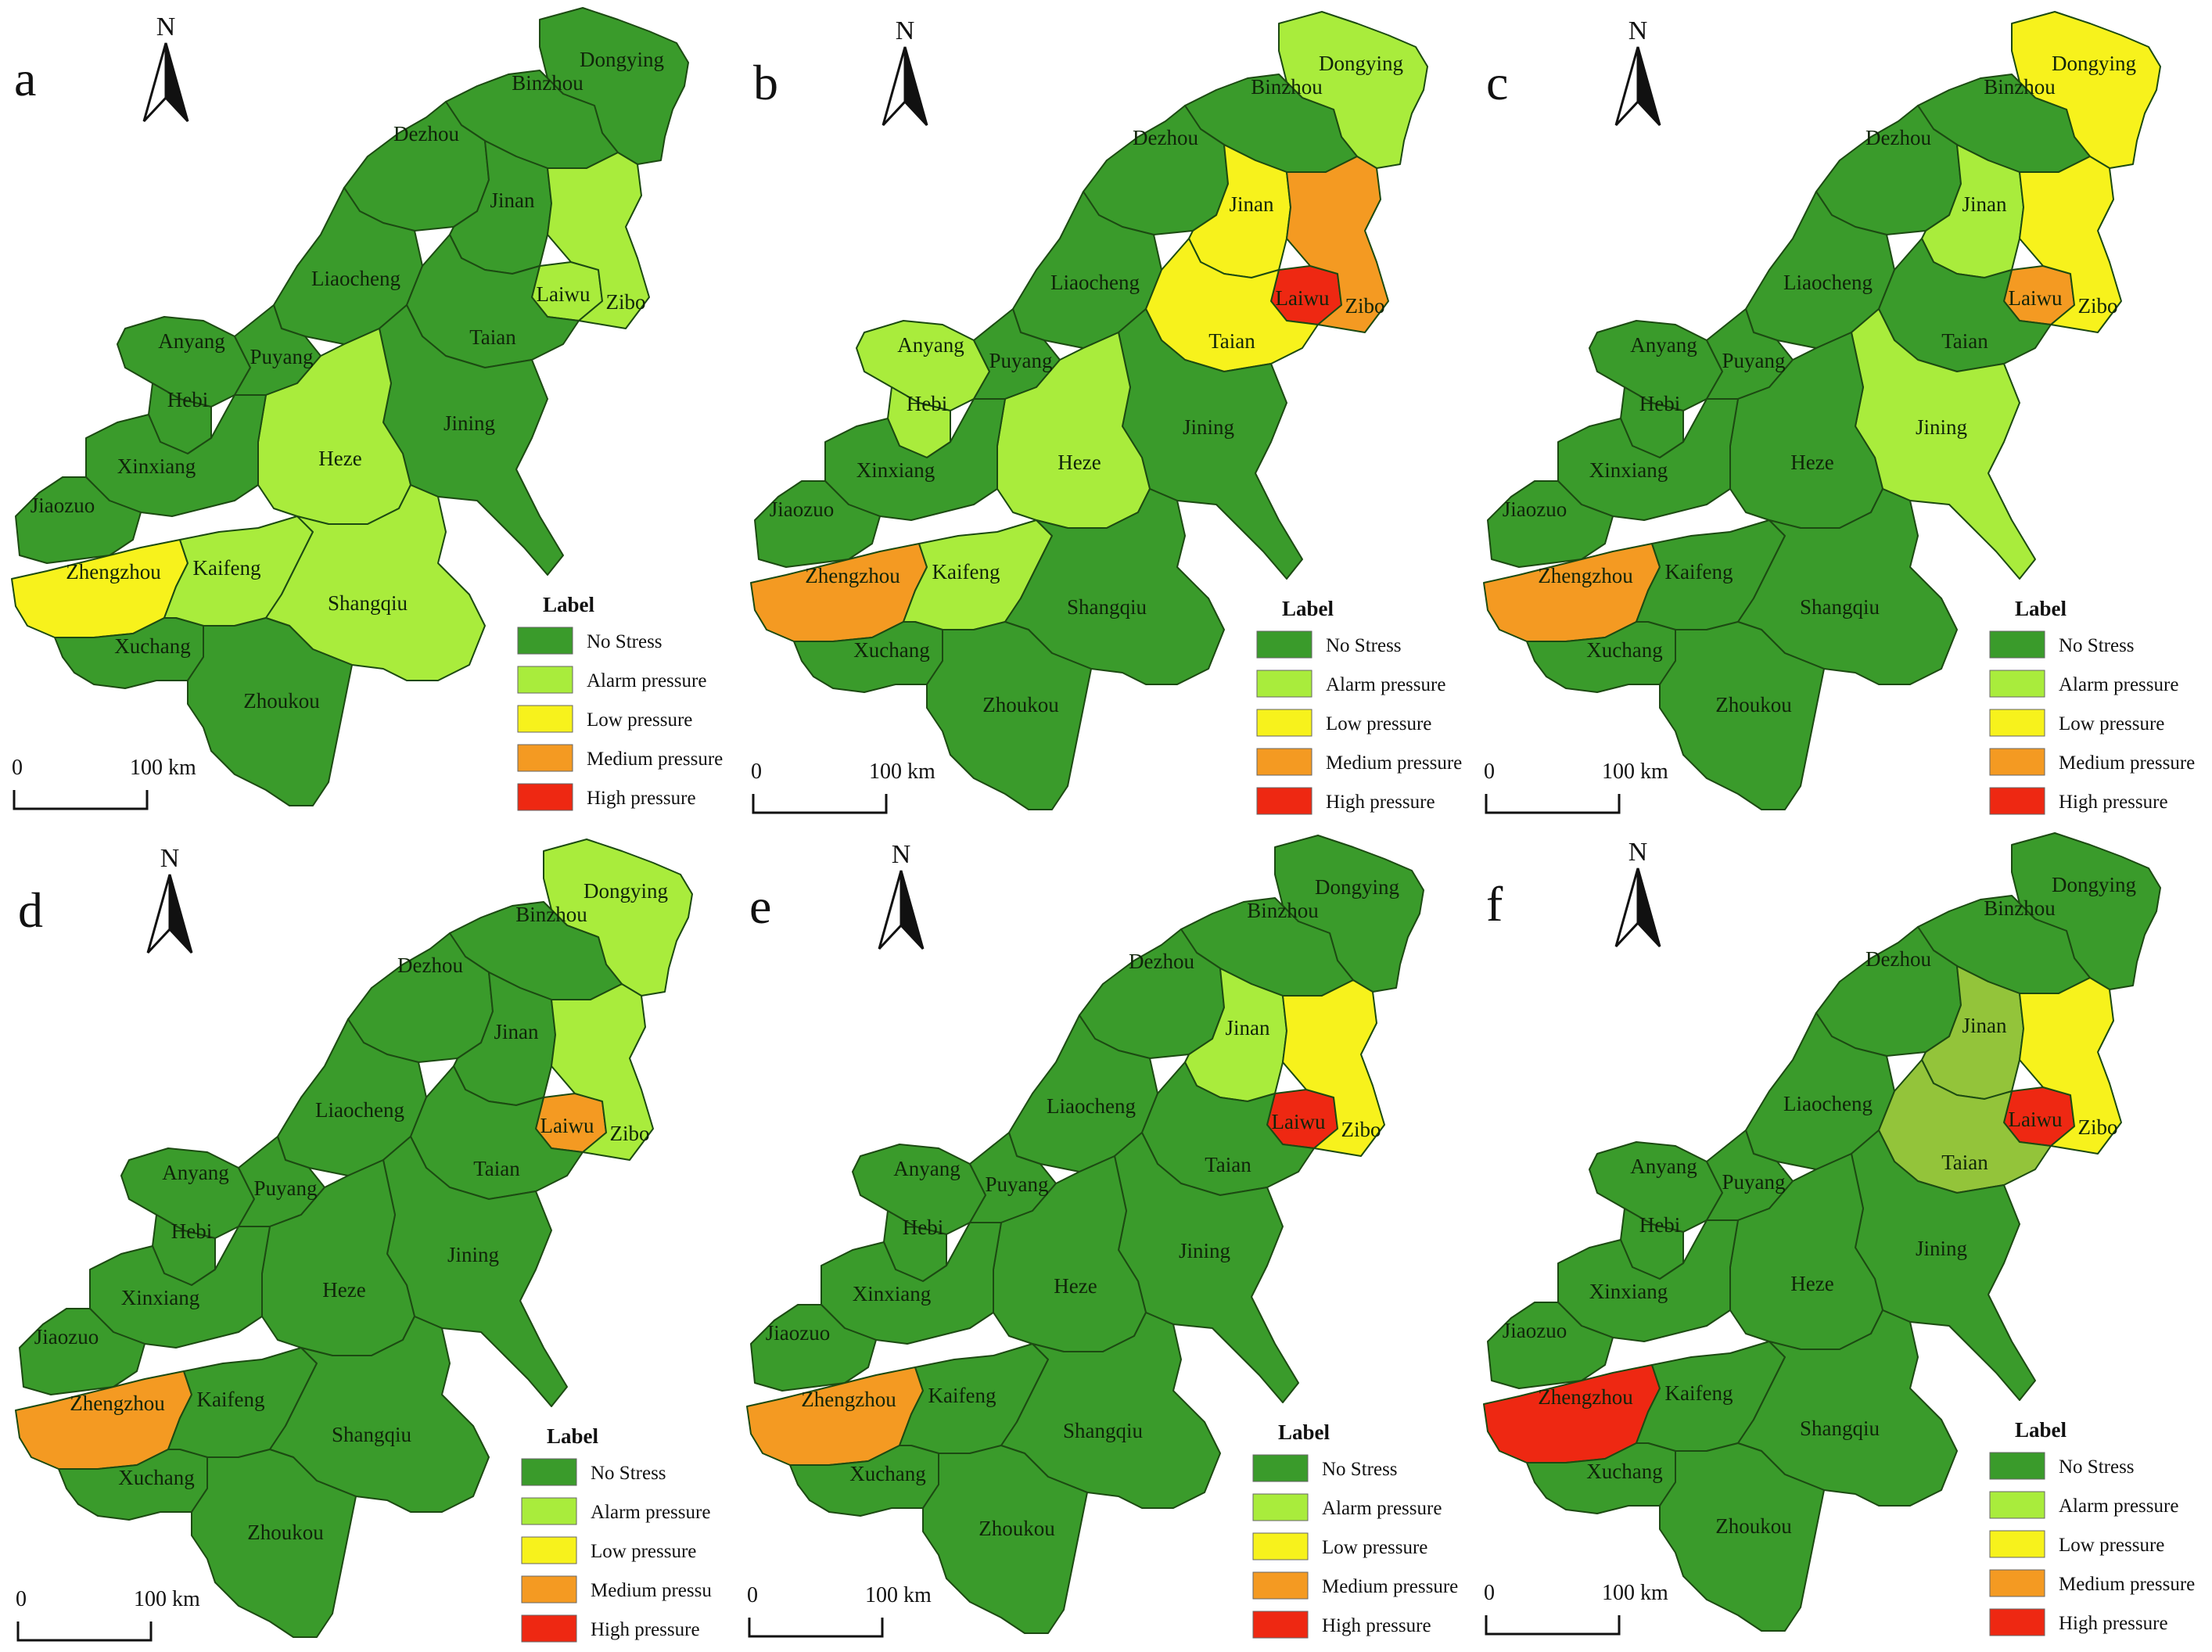 The width and height of the screenshot is (2212, 1652). What do you see at coordinates (650, 1512) in the screenshot?
I see `legend-label: Alarm pressure` at bounding box center [650, 1512].